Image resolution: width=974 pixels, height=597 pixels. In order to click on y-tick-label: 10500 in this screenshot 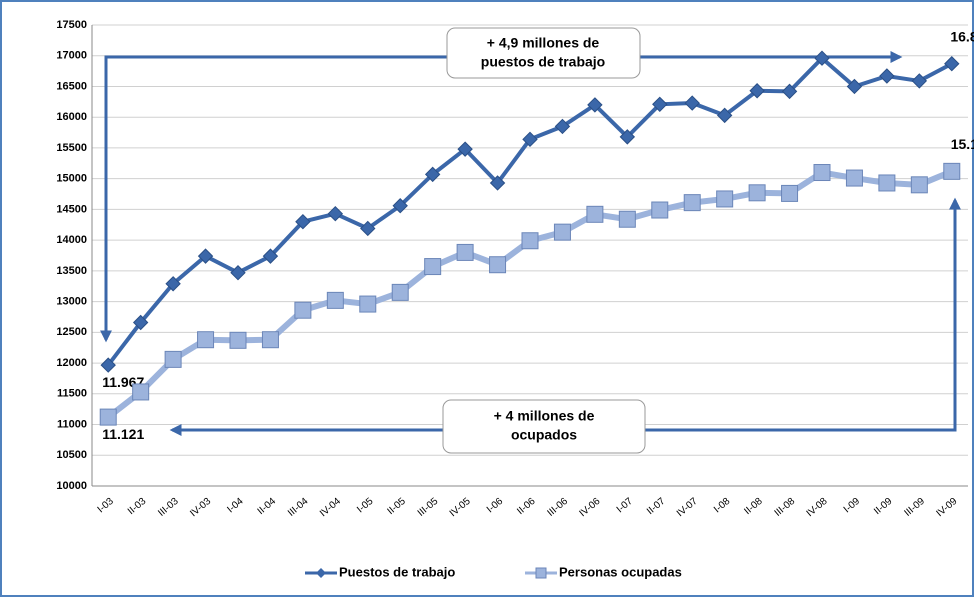, I will do `click(71, 455)`.